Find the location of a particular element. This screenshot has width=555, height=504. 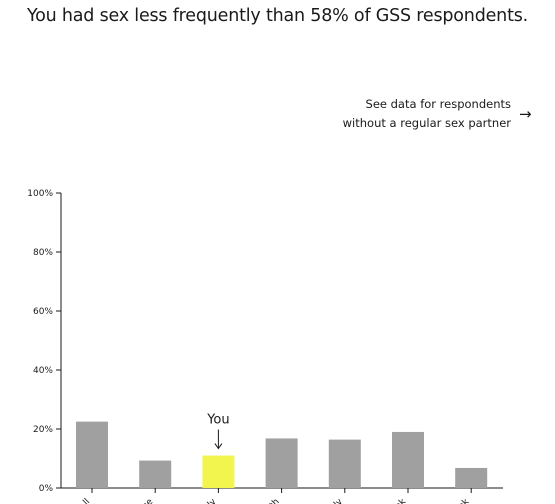

x-tick-label: ll is located at coordinates (87, 500).